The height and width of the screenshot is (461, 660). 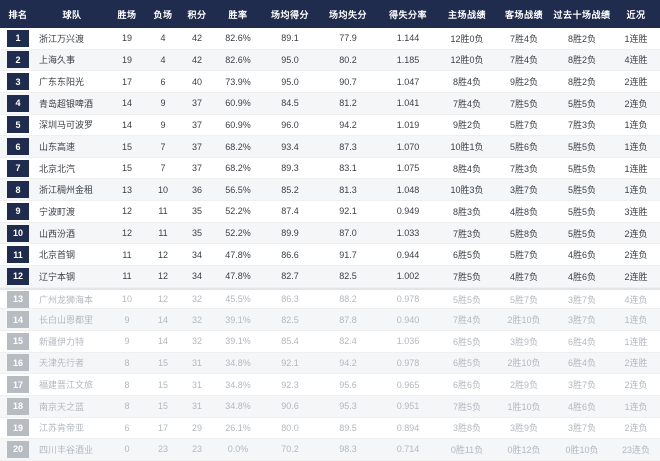 I want to click on team-name: 北京北汽, so click(x=57, y=168).